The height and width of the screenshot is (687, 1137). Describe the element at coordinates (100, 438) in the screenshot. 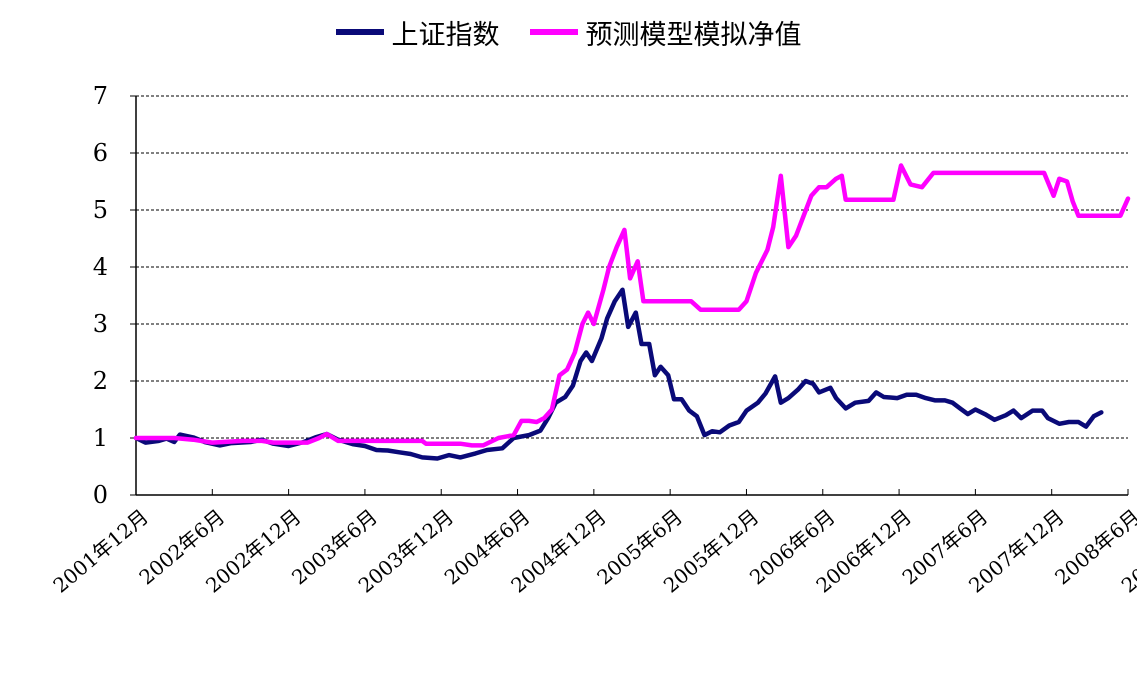

I see `y-tick-label: 1` at that location.